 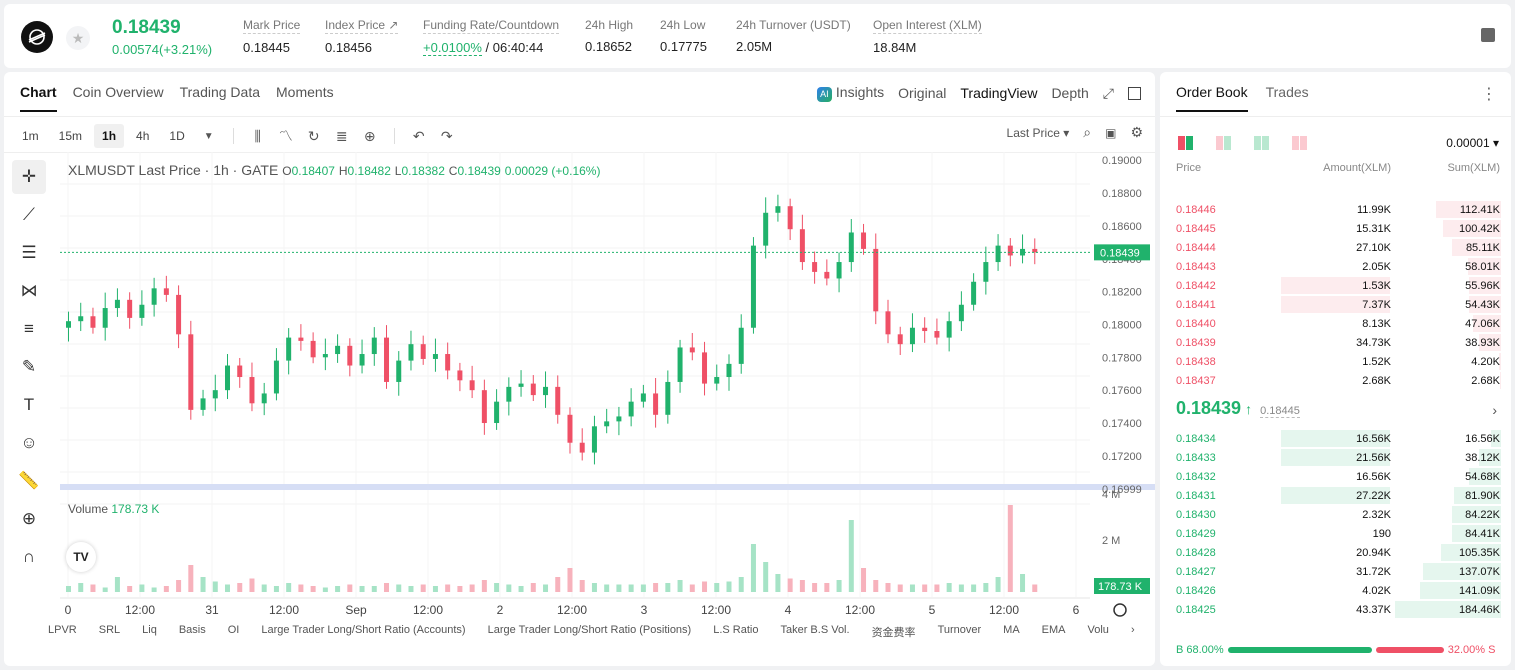 I want to click on pattern-icon: ⋈, so click(x=29, y=290).